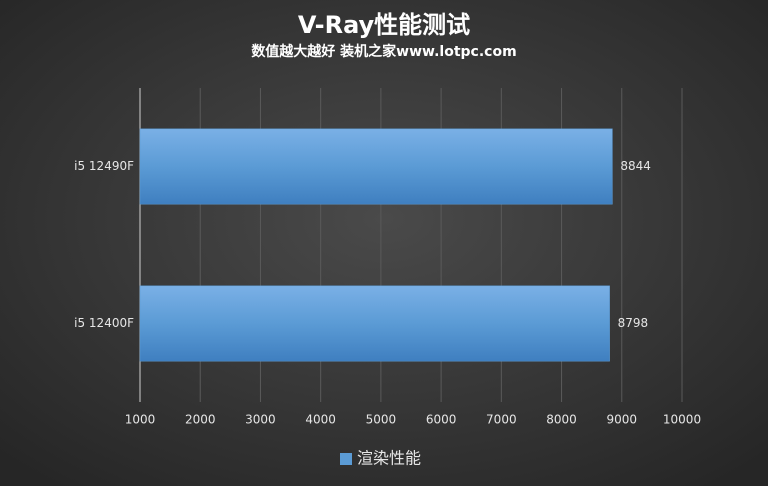 The width and height of the screenshot is (768, 486). What do you see at coordinates (682, 420) in the screenshot?
I see `x-tick-label: 10000` at bounding box center [682, 420].